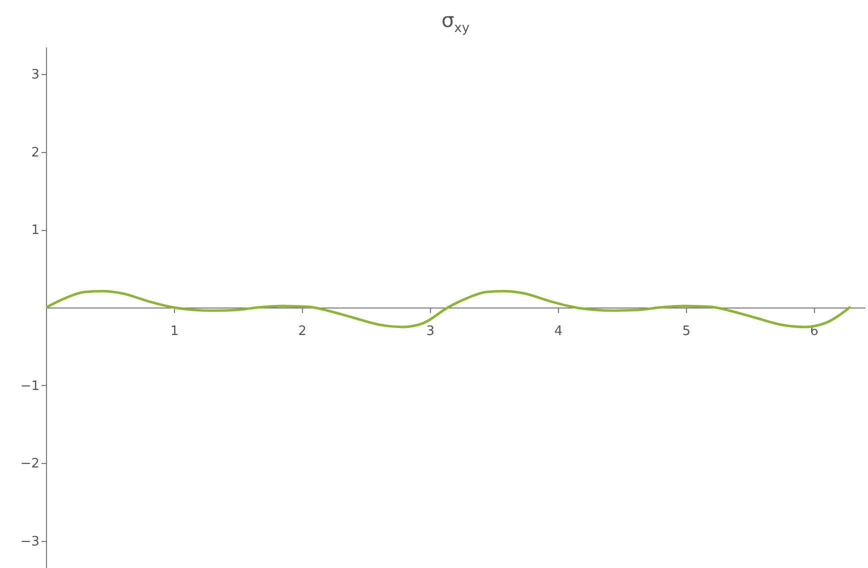 The width and height of the screenshot is (868, 568). Describe the element at coordinates (35, 75) in the screenshot. I see `y-tick-label: 3` at that location.